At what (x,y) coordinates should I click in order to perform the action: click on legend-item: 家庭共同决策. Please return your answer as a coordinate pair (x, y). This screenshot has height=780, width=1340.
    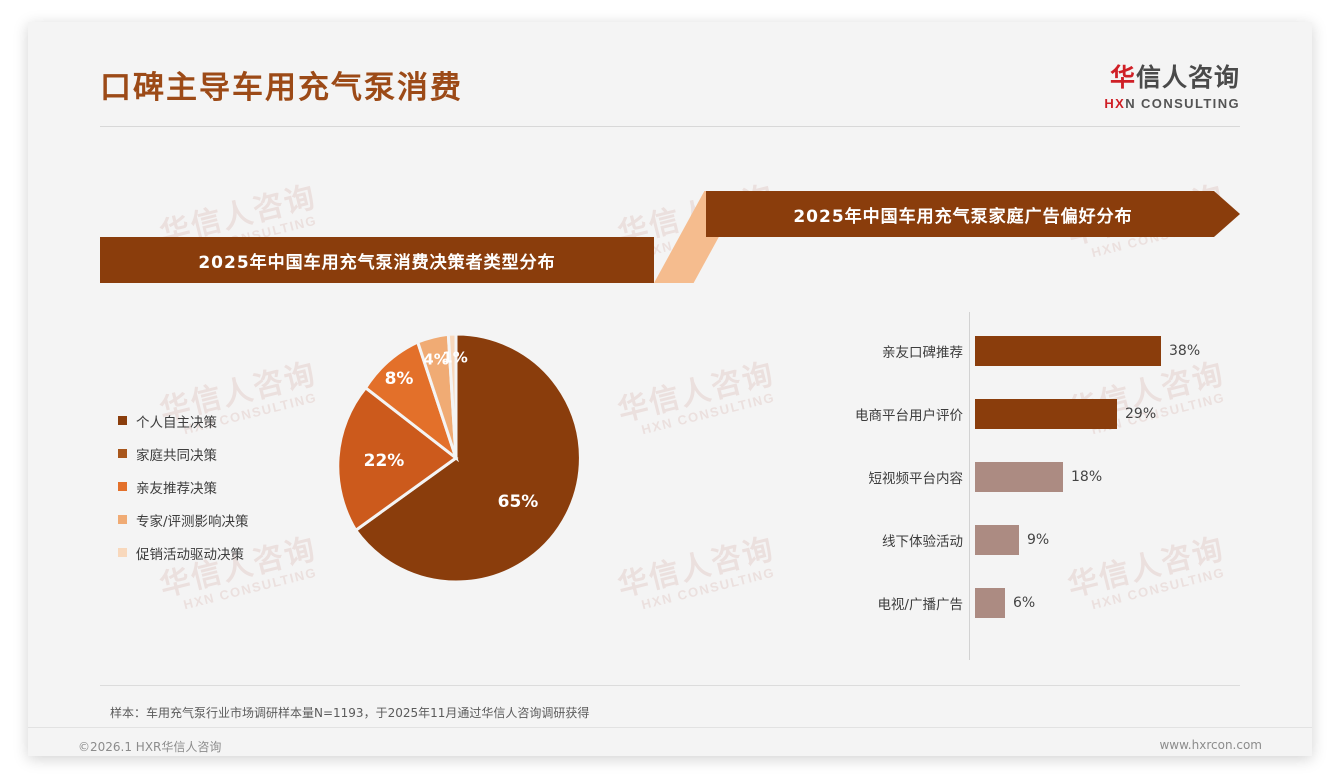
    Looking at the image, I should click on (218, 453).